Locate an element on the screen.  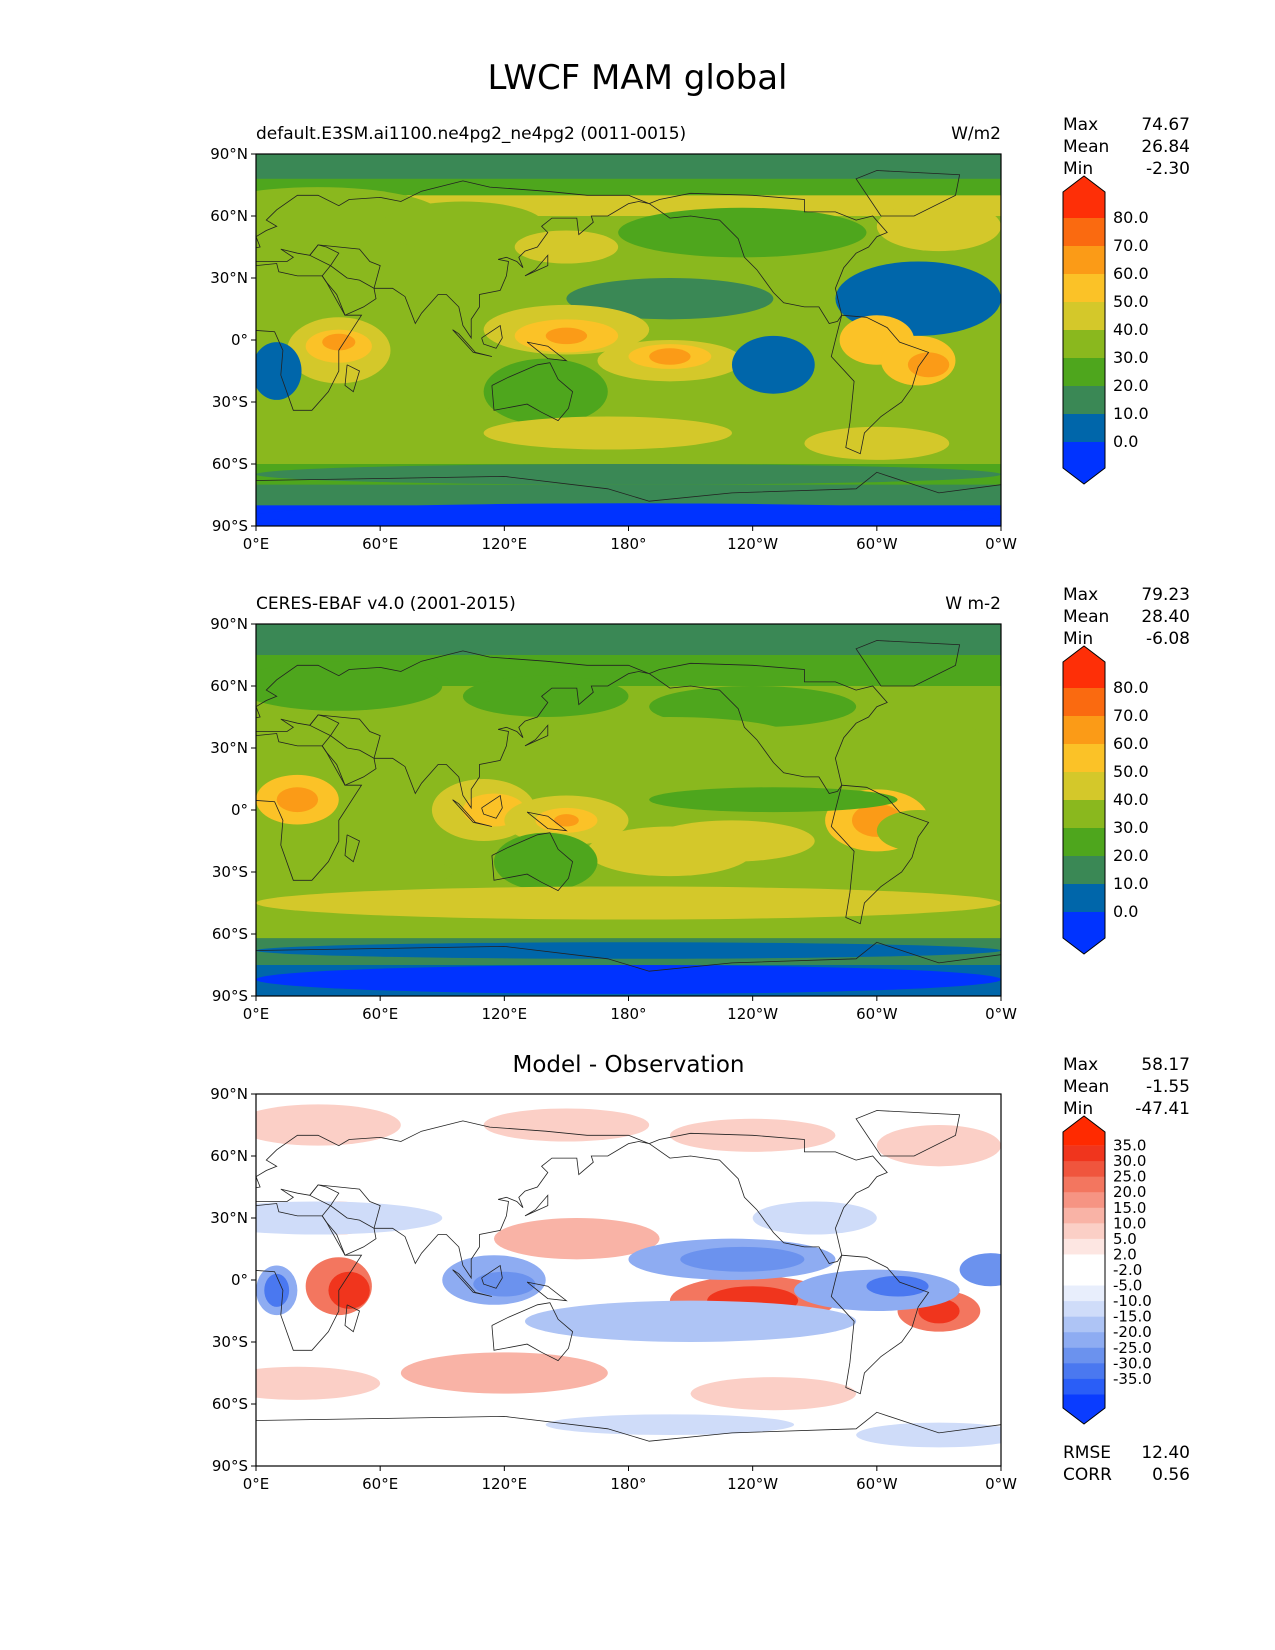
lon-tick-label: 0°E is located at coordinates (256, 1014).